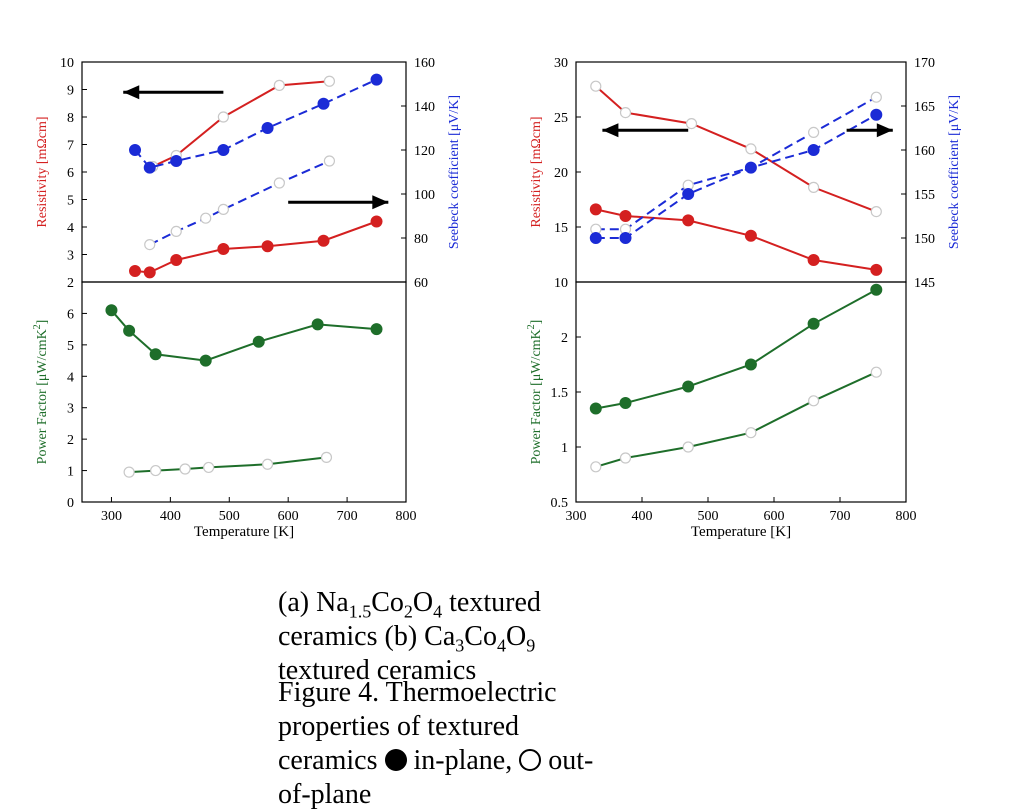 The image size is (1024, 812). Describe the element at coordinates (736, 163) in the screenshot. I see `b_top-series-2-line` at that location.